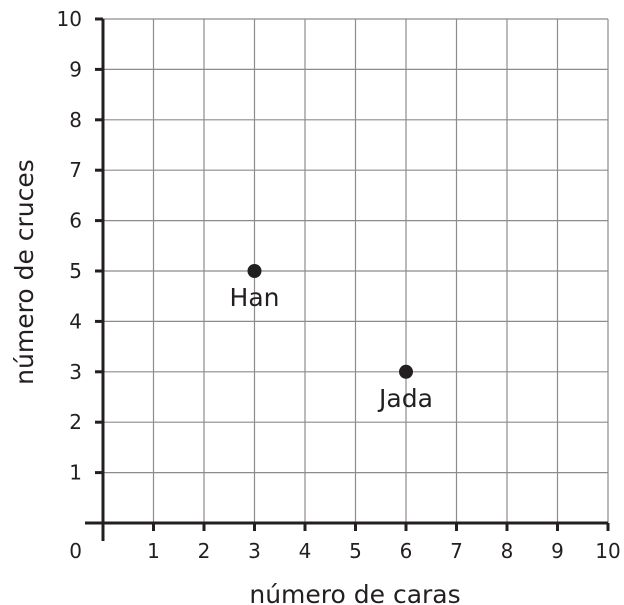 The image size is (624, 605). I want to click on x-tick-label: 7, so click(456, 551).